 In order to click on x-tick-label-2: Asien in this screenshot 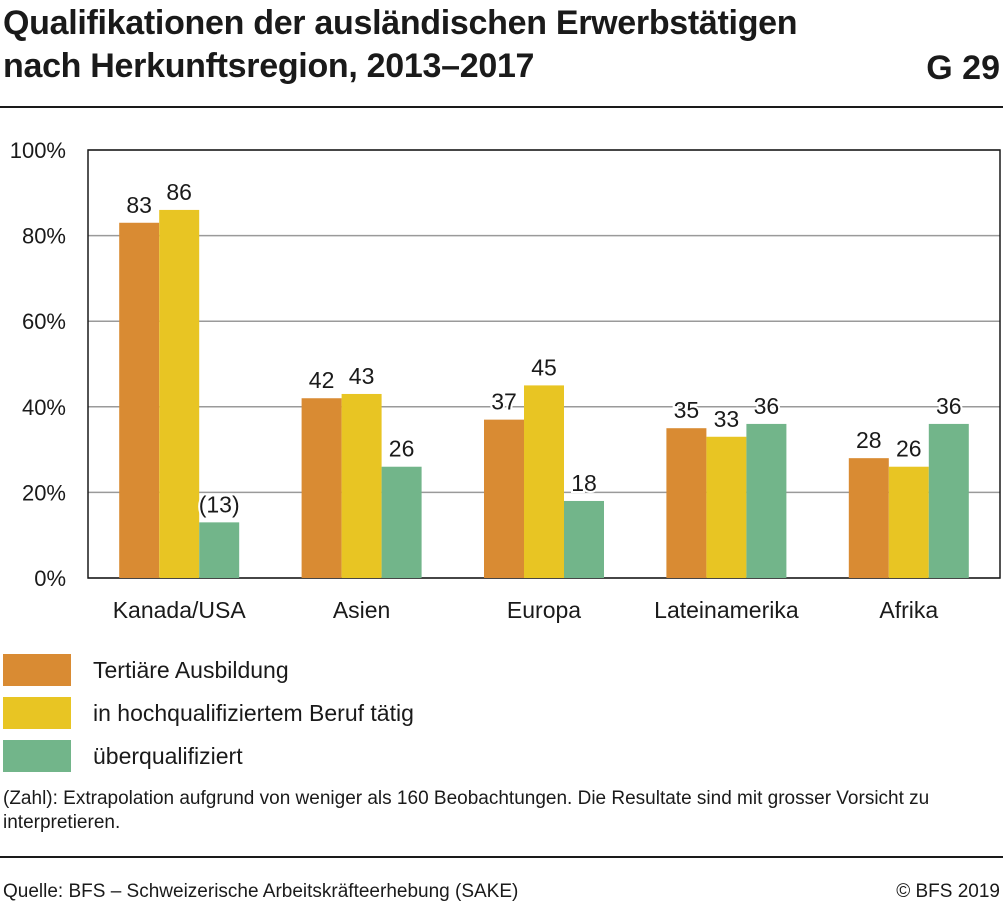, I will do `click(362, 610)`.